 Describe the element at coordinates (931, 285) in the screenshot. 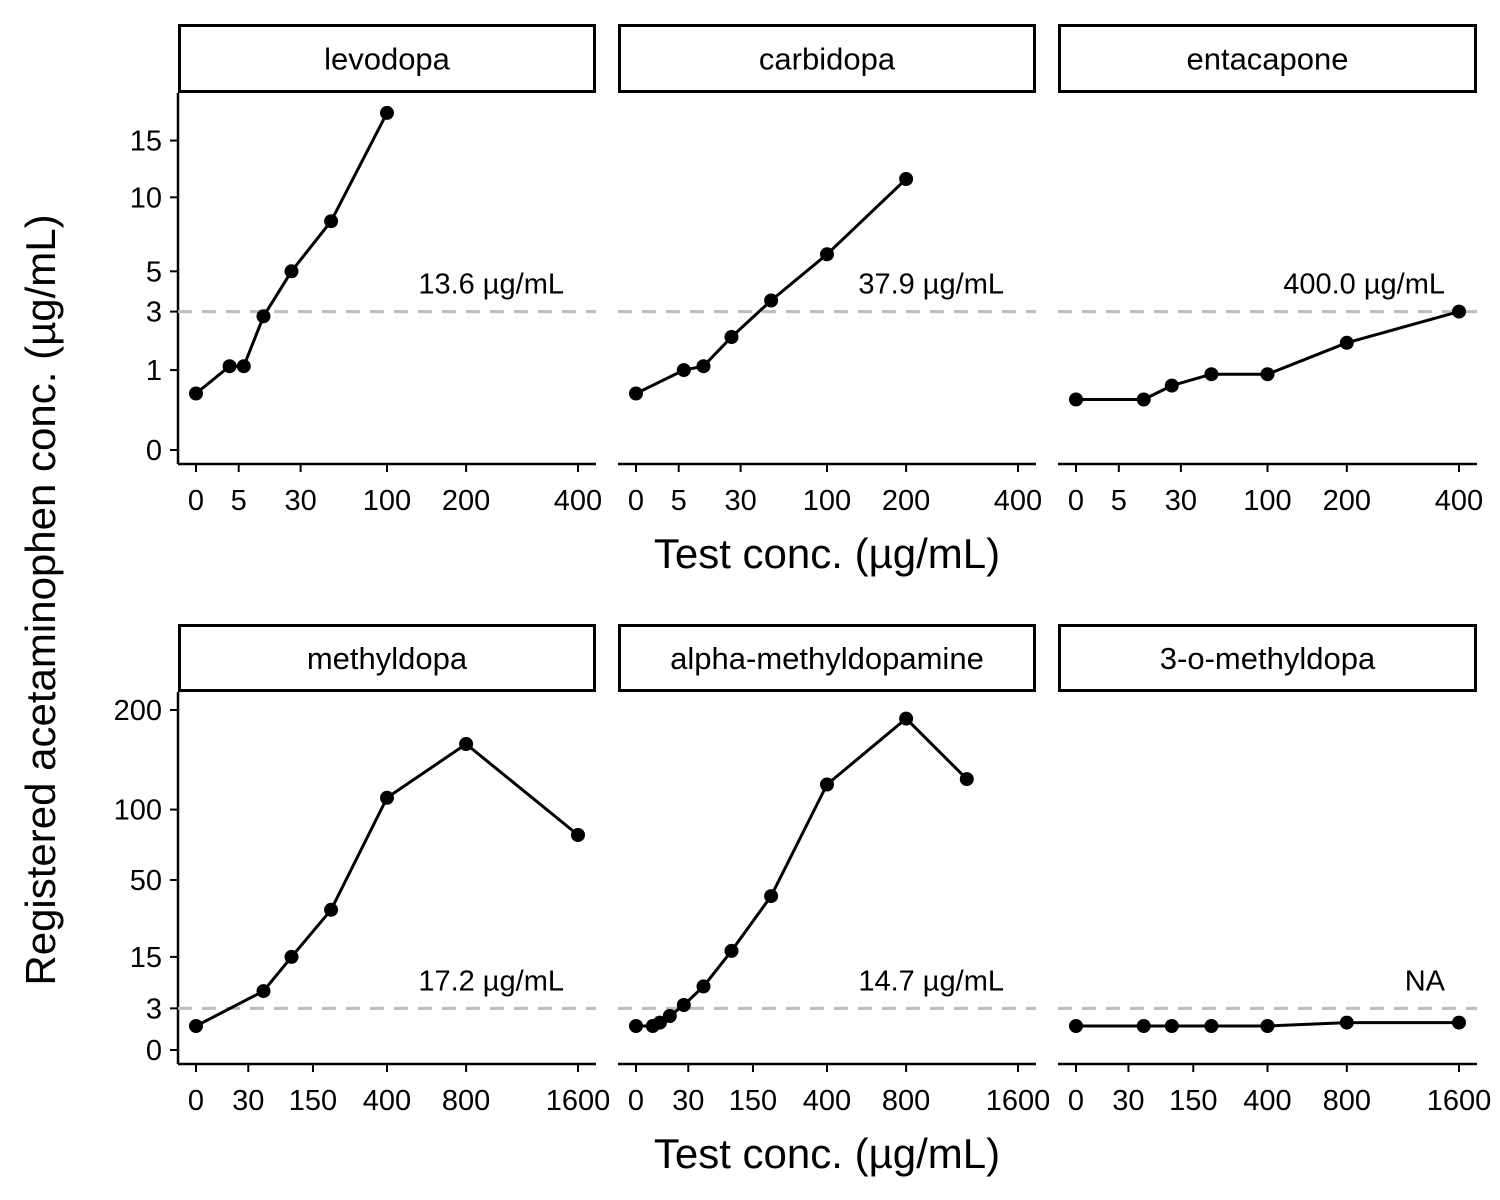

I see `threshold-annotation: 37.9 µg/mL` at that location.